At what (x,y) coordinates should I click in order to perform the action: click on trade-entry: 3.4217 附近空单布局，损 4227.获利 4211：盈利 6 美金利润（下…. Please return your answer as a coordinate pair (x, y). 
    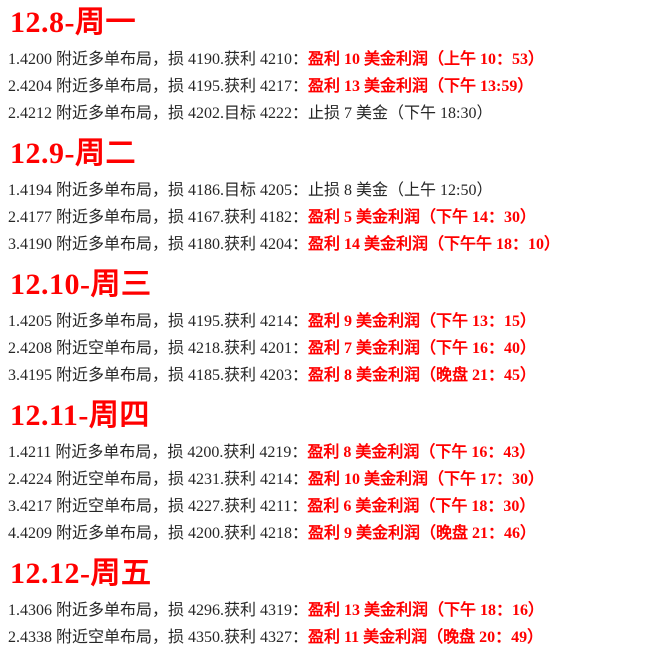
    Looking at the image, I should click on (326, 506).